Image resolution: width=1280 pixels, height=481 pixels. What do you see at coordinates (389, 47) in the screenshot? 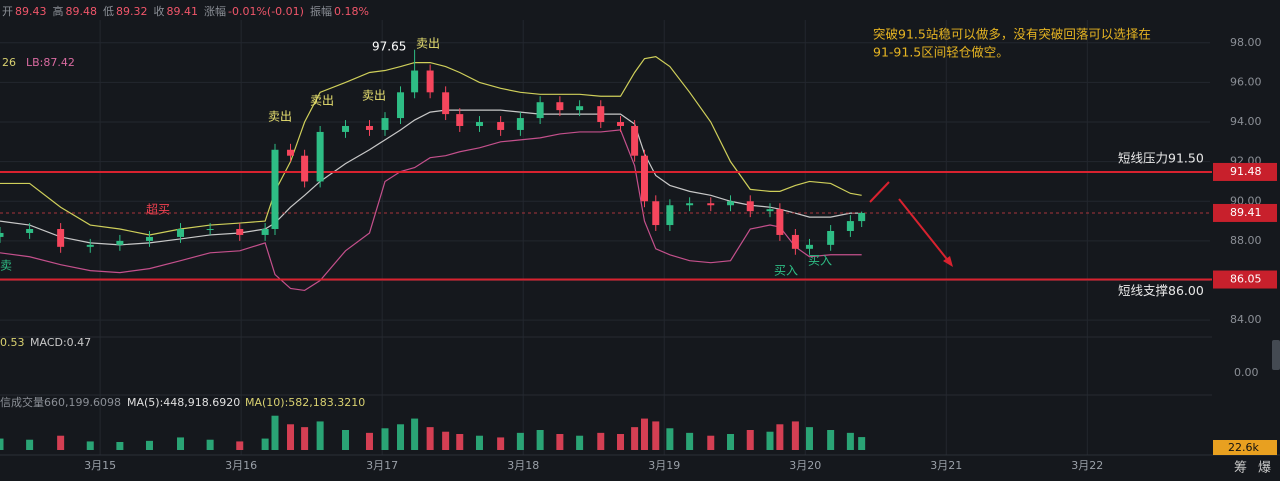
I see `panel-label: 97.65` at bounding box center [389, 47].